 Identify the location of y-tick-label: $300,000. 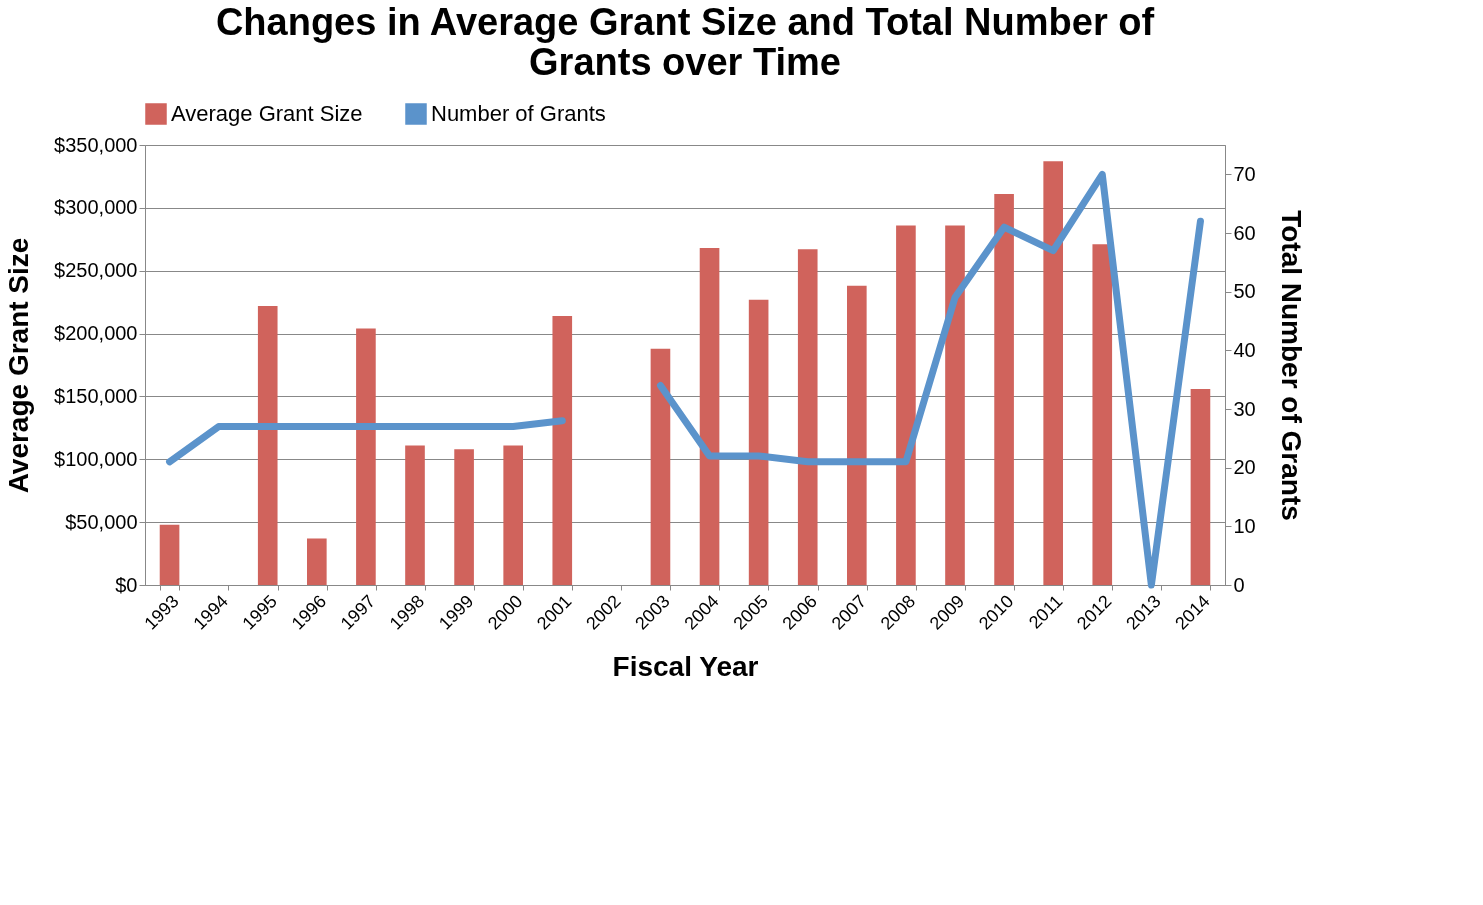
(96, 207).